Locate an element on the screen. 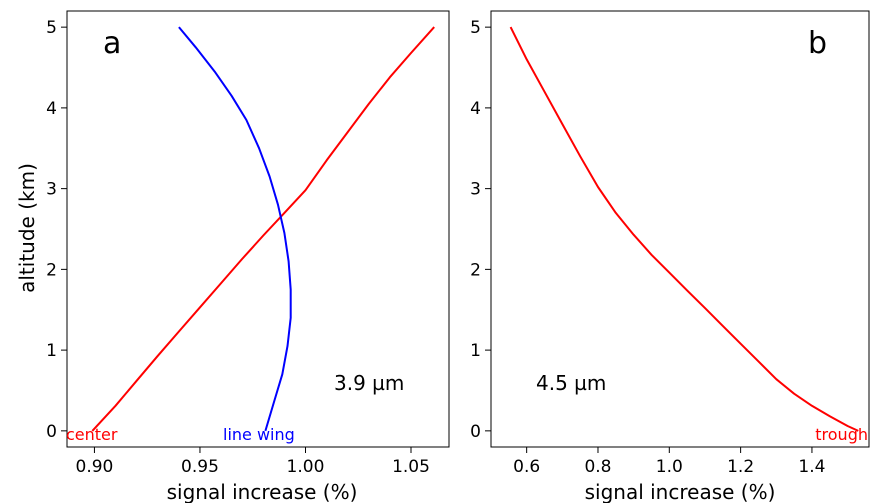 Image resolution: width=873 pixels, height=503 pixels. panel-b-xlabel: signal increase (%) is located at coordinates (680, 491).